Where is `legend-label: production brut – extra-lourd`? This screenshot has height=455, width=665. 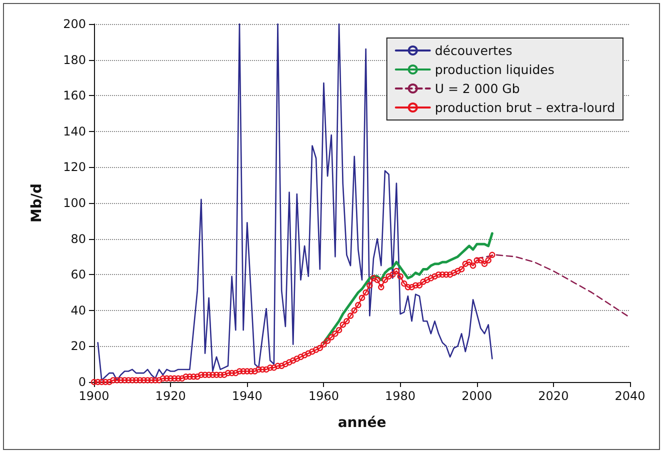
legend-label: production brut – extra-lourd is located at coordinates (525, 107).